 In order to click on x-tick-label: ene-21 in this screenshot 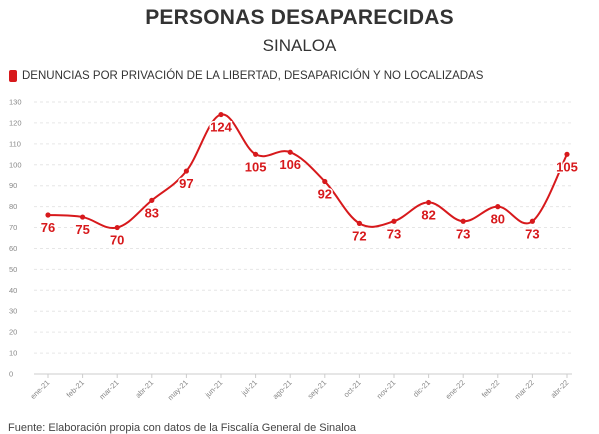, I will do `click(40, 389)`.